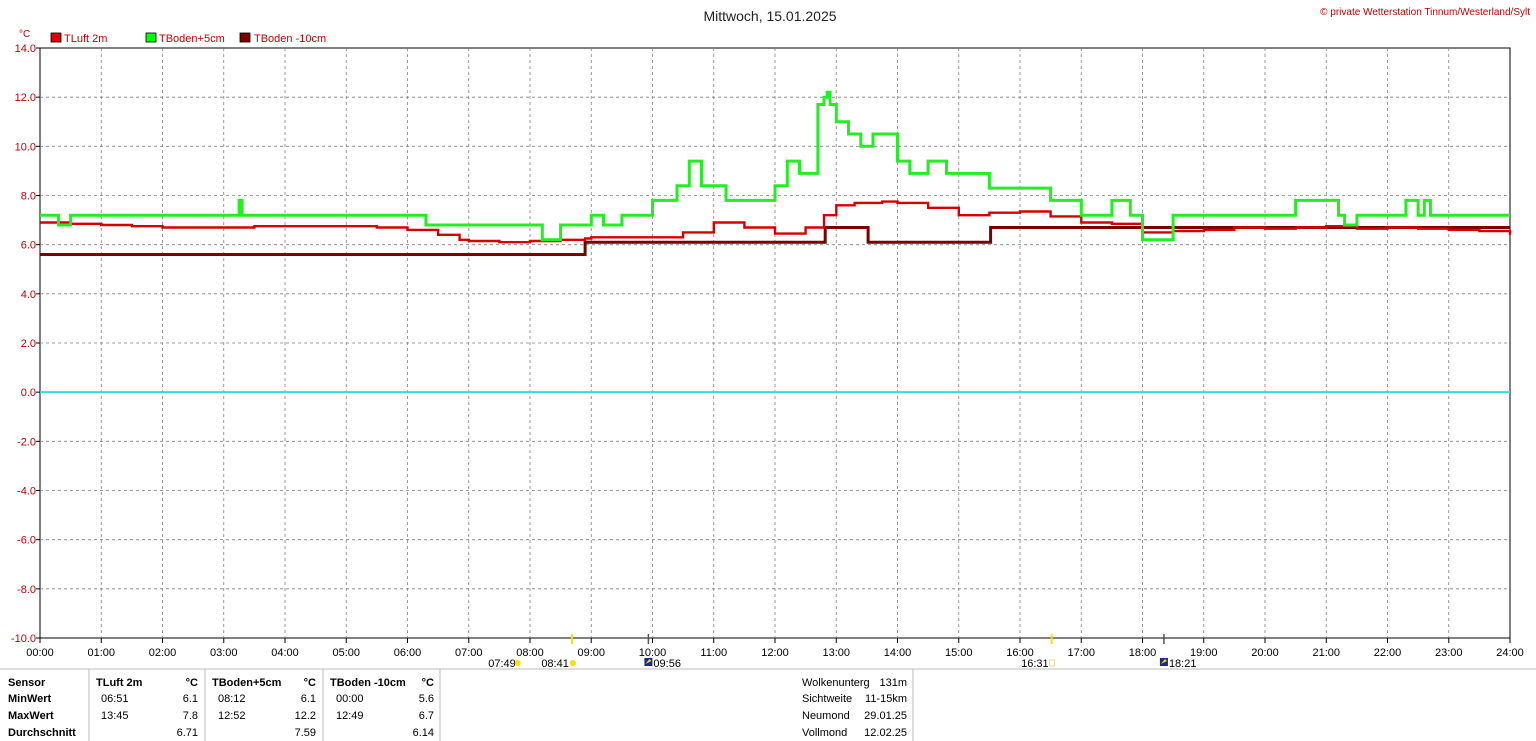 Image resolution: width=1536 pixels, height=741 pixels. Describe the element at coordinates (824, 733) in the screenshot. I see `info-label: Vollmond` at that location.